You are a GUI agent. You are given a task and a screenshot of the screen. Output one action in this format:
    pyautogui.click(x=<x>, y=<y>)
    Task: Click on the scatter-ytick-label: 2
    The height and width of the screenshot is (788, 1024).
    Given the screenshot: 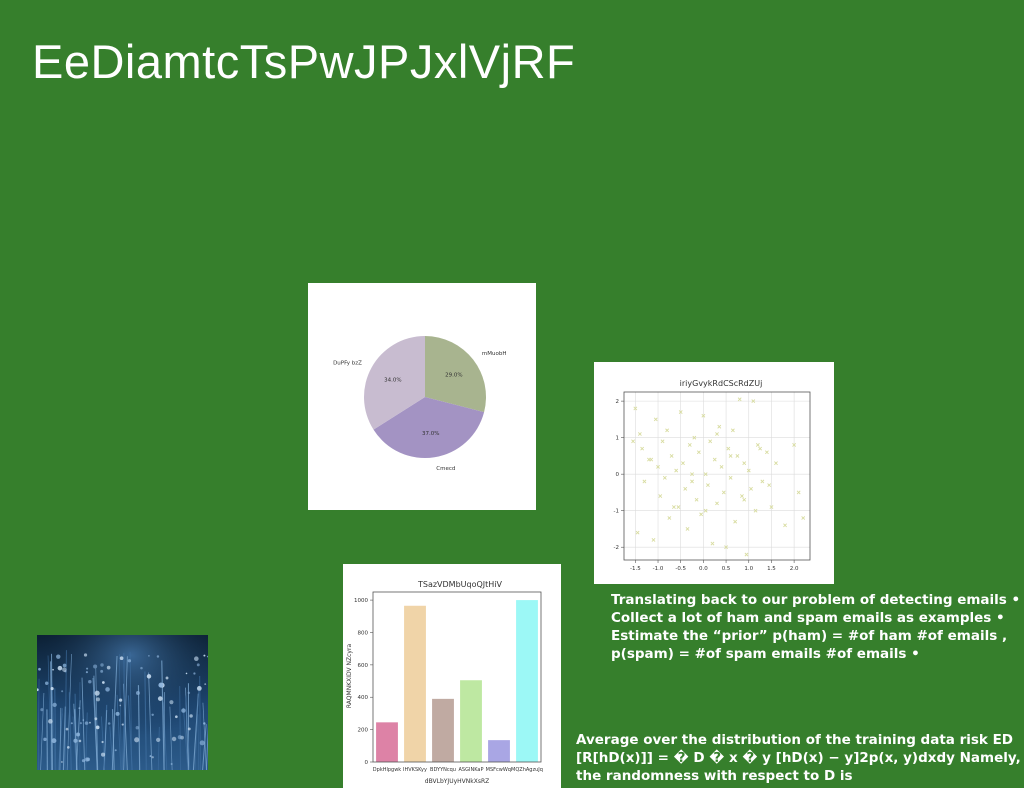 What is the action you would take?
    pyautogui.click(x=618, y=402)
    